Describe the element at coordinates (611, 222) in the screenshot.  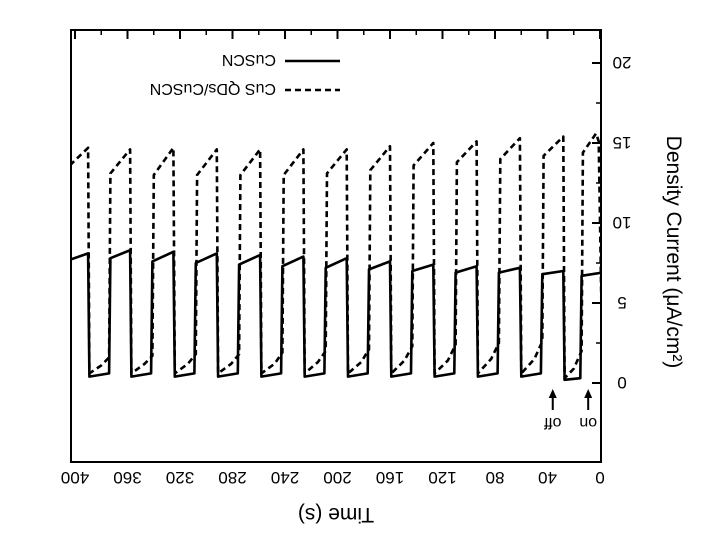
I see `y-axis-ticks: 0 5 10 15 20` at that location.